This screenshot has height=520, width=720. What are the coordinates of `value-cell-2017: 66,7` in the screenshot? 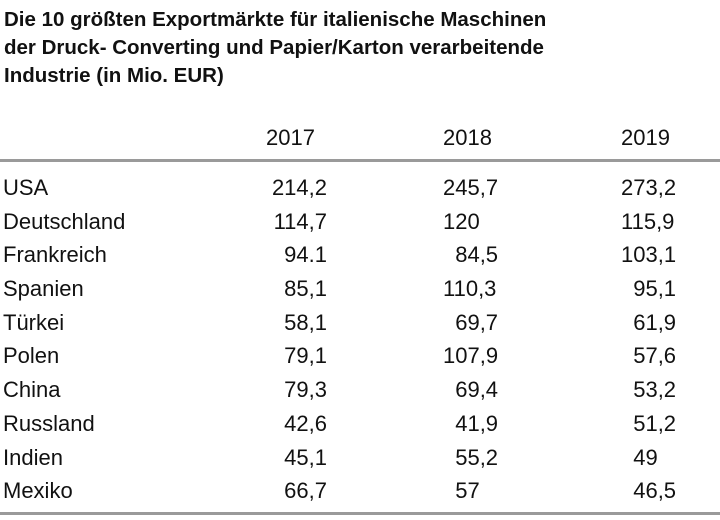 It's located at (305, 491).